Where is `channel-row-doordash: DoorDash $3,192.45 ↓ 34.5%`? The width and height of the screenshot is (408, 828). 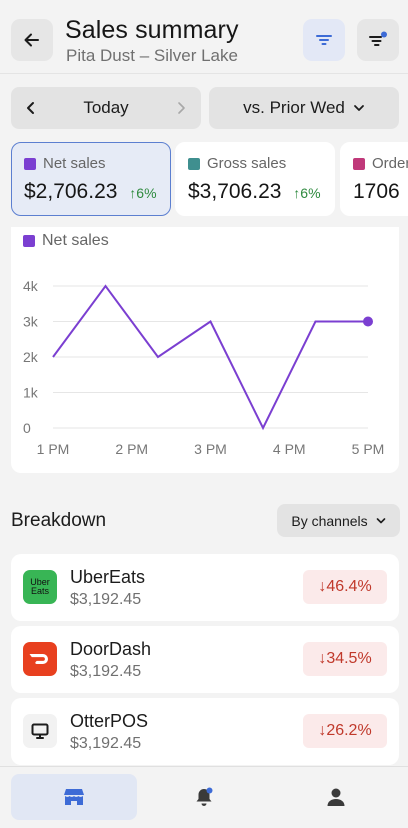 channel-row-doordash: DoorDash $3,192.45 ↓ 34.5% is located at coordinates (205, 659).